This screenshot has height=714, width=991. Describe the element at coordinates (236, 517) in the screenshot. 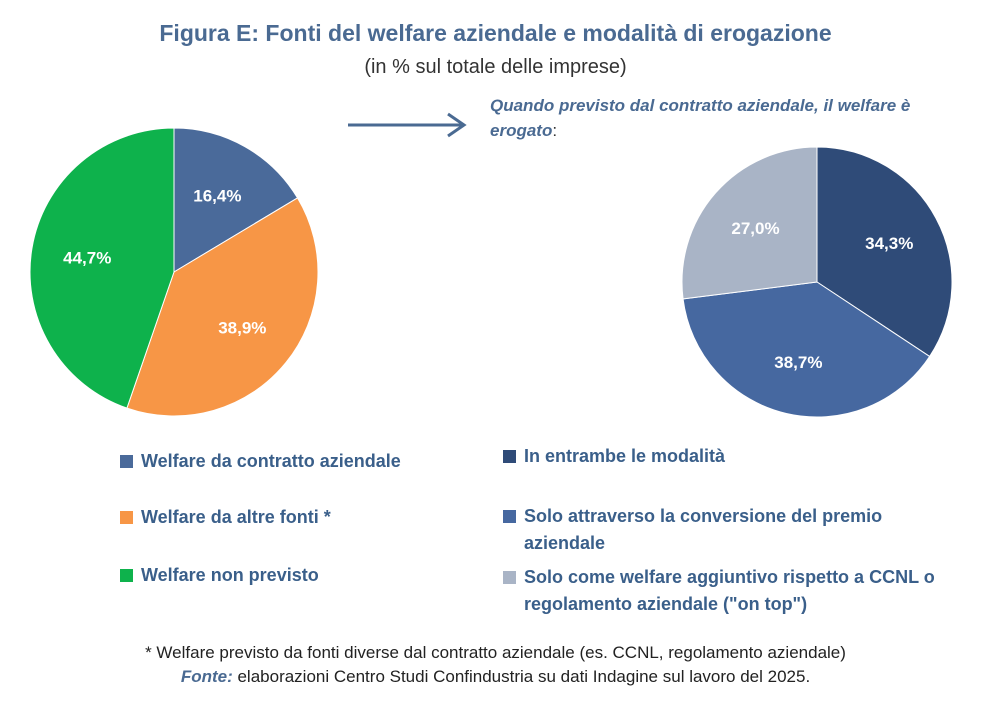

I see `legend-label: Welfare da altre fonti *` at that location.